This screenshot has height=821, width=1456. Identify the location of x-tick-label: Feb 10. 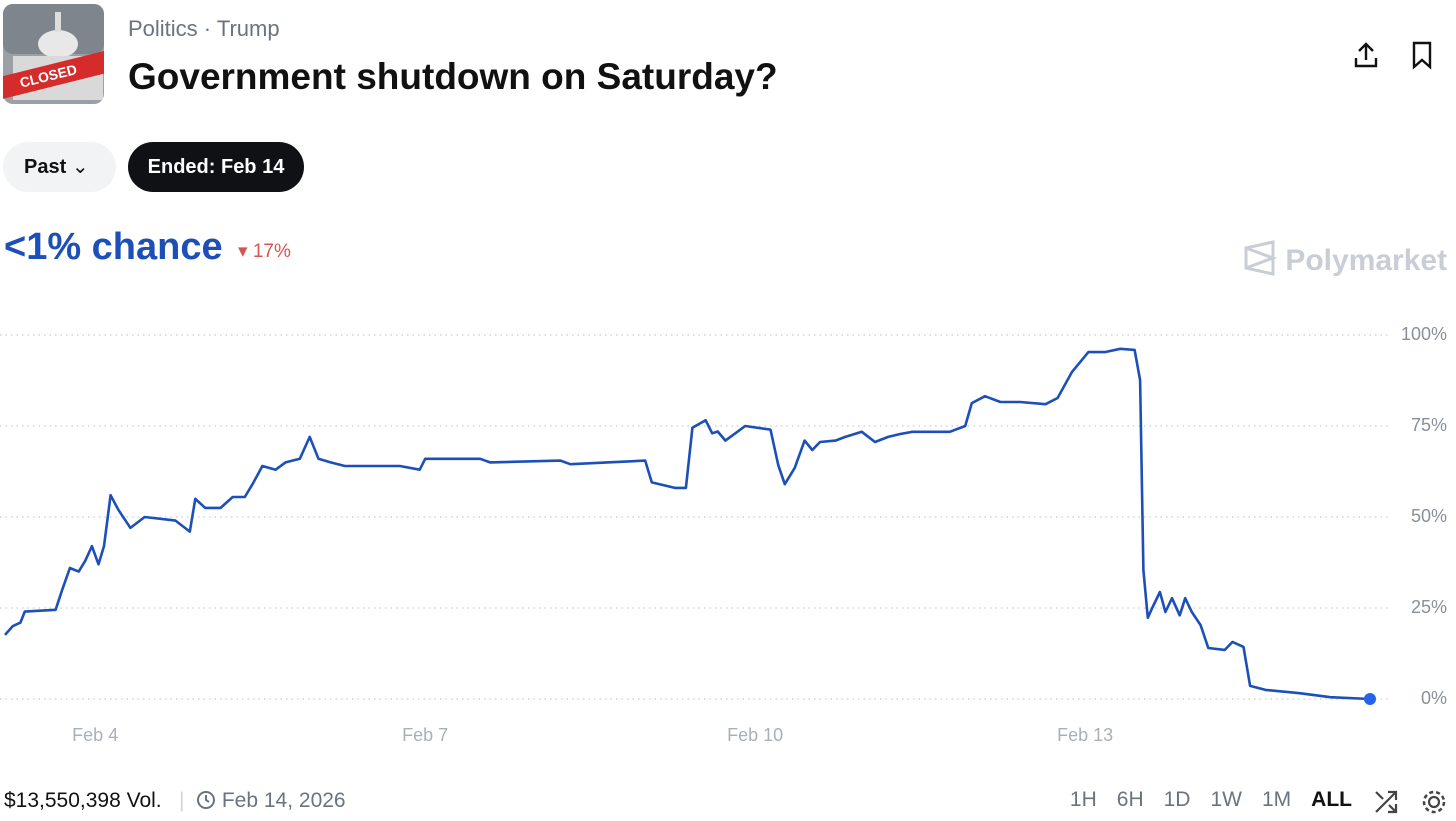
(755, 735).